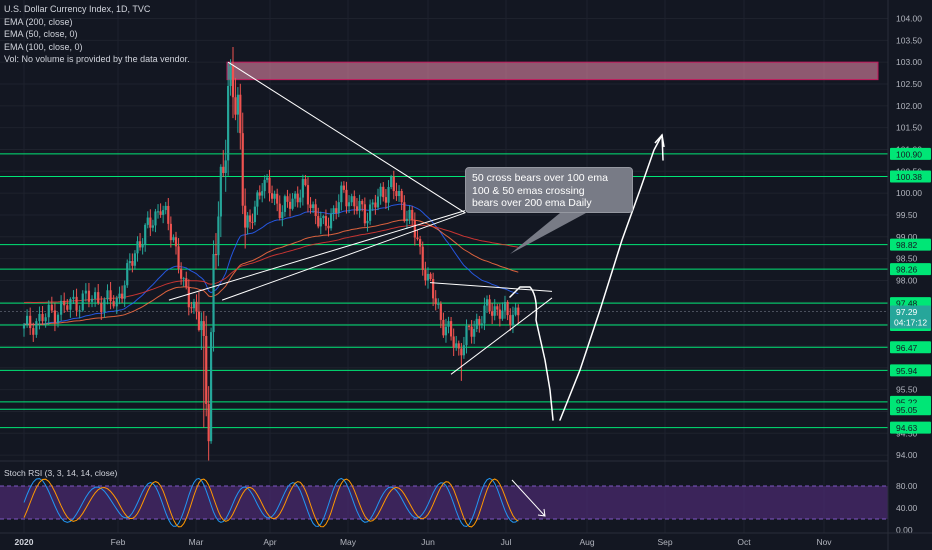 Image resolution: width=932 pixels, height=550 pixels. Describe the element at coordinates (907, 402) in the screenshot. I see `level-label-text: 95.22` at that location.